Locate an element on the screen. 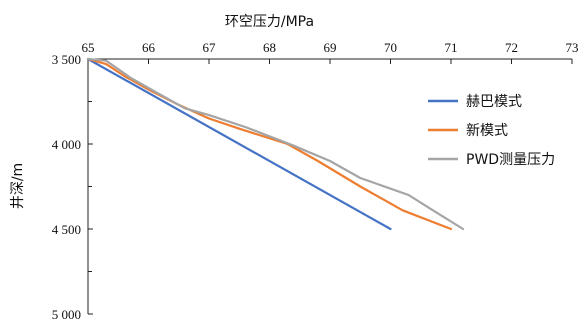  x-tick-label: 66 is located at coordinates (149, 47).